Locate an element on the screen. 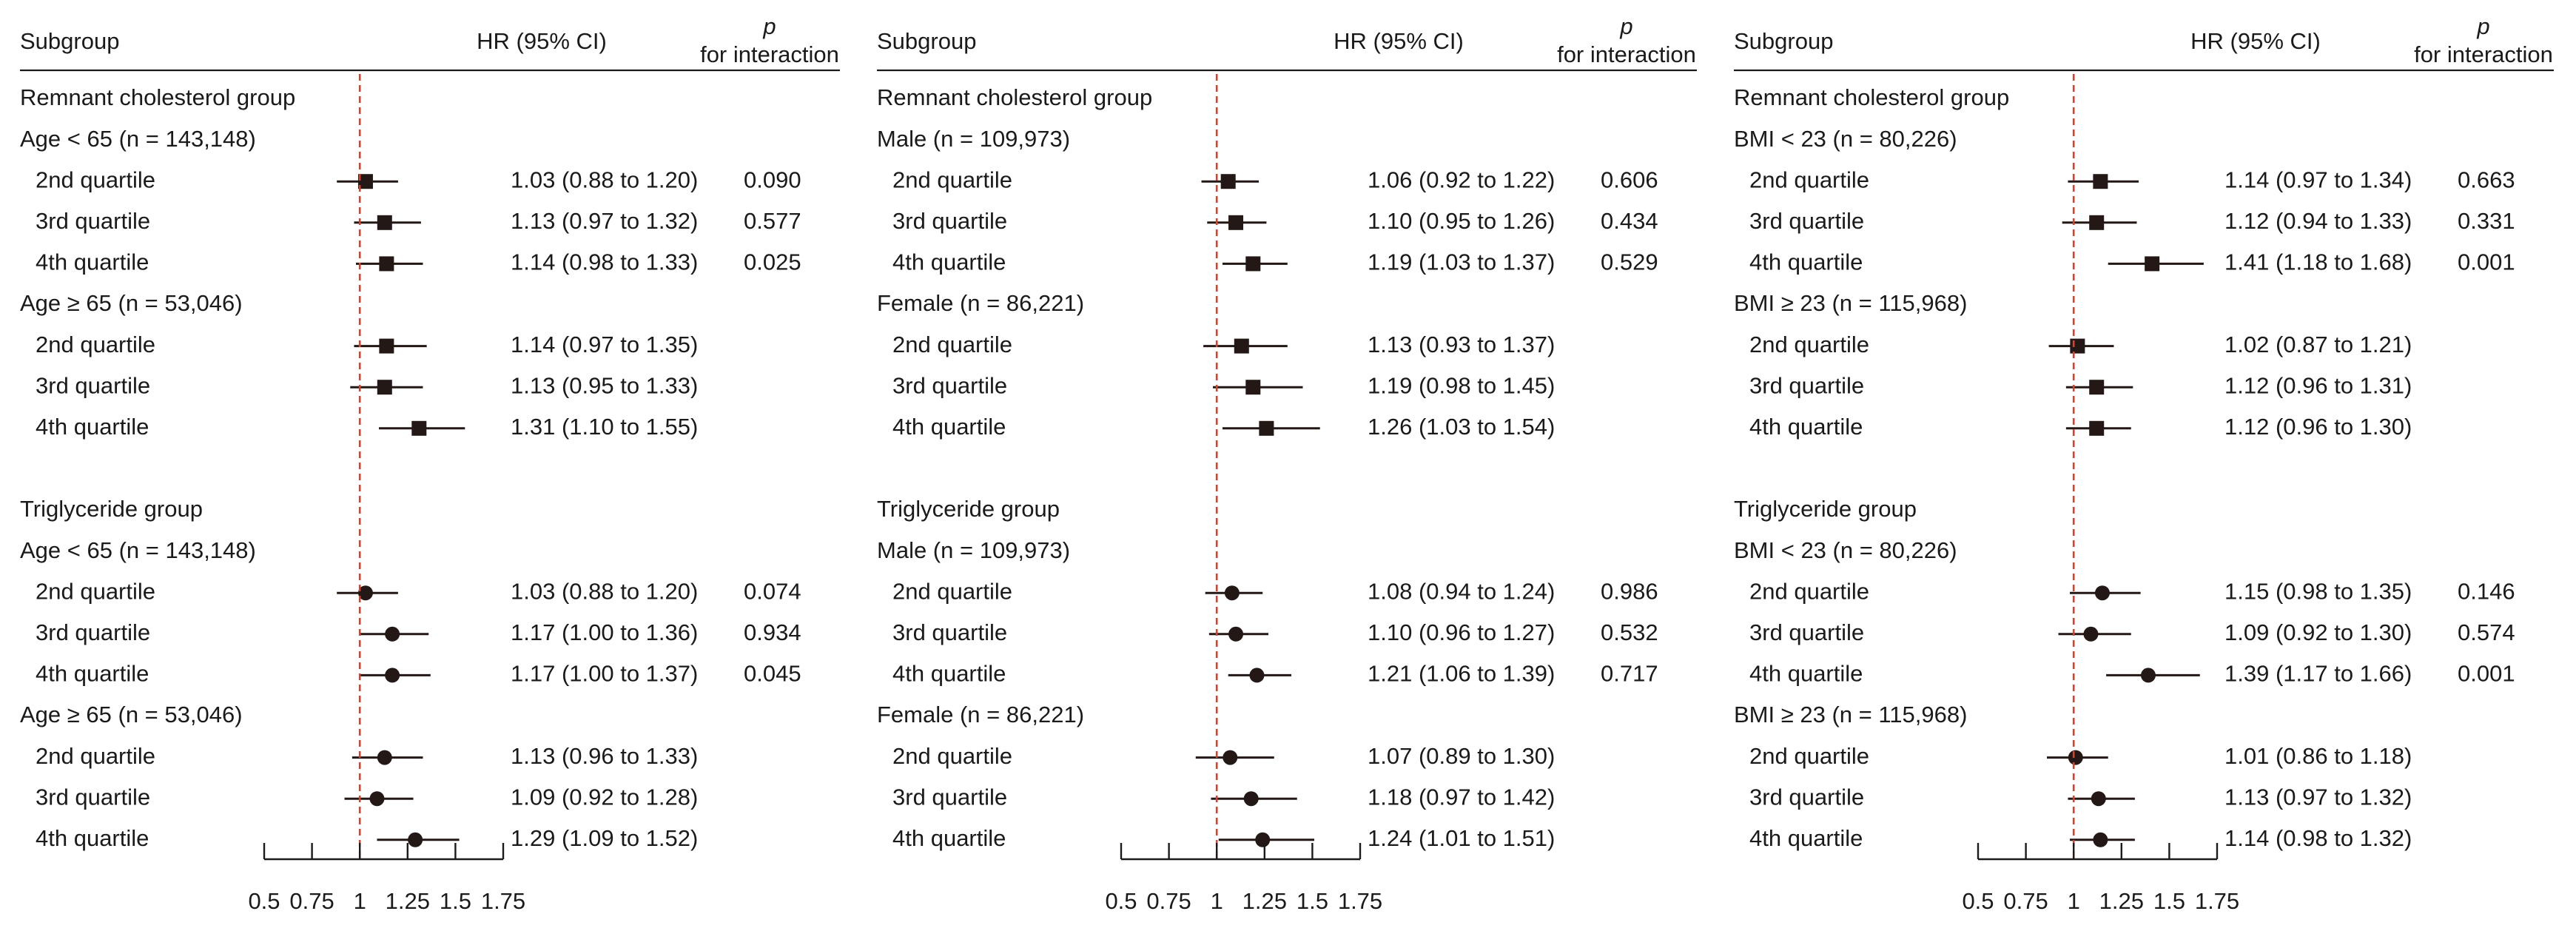 This screenshot has width=2576, height=931. p-interaction-value: 0.025 is located at coordinates (772, 262).